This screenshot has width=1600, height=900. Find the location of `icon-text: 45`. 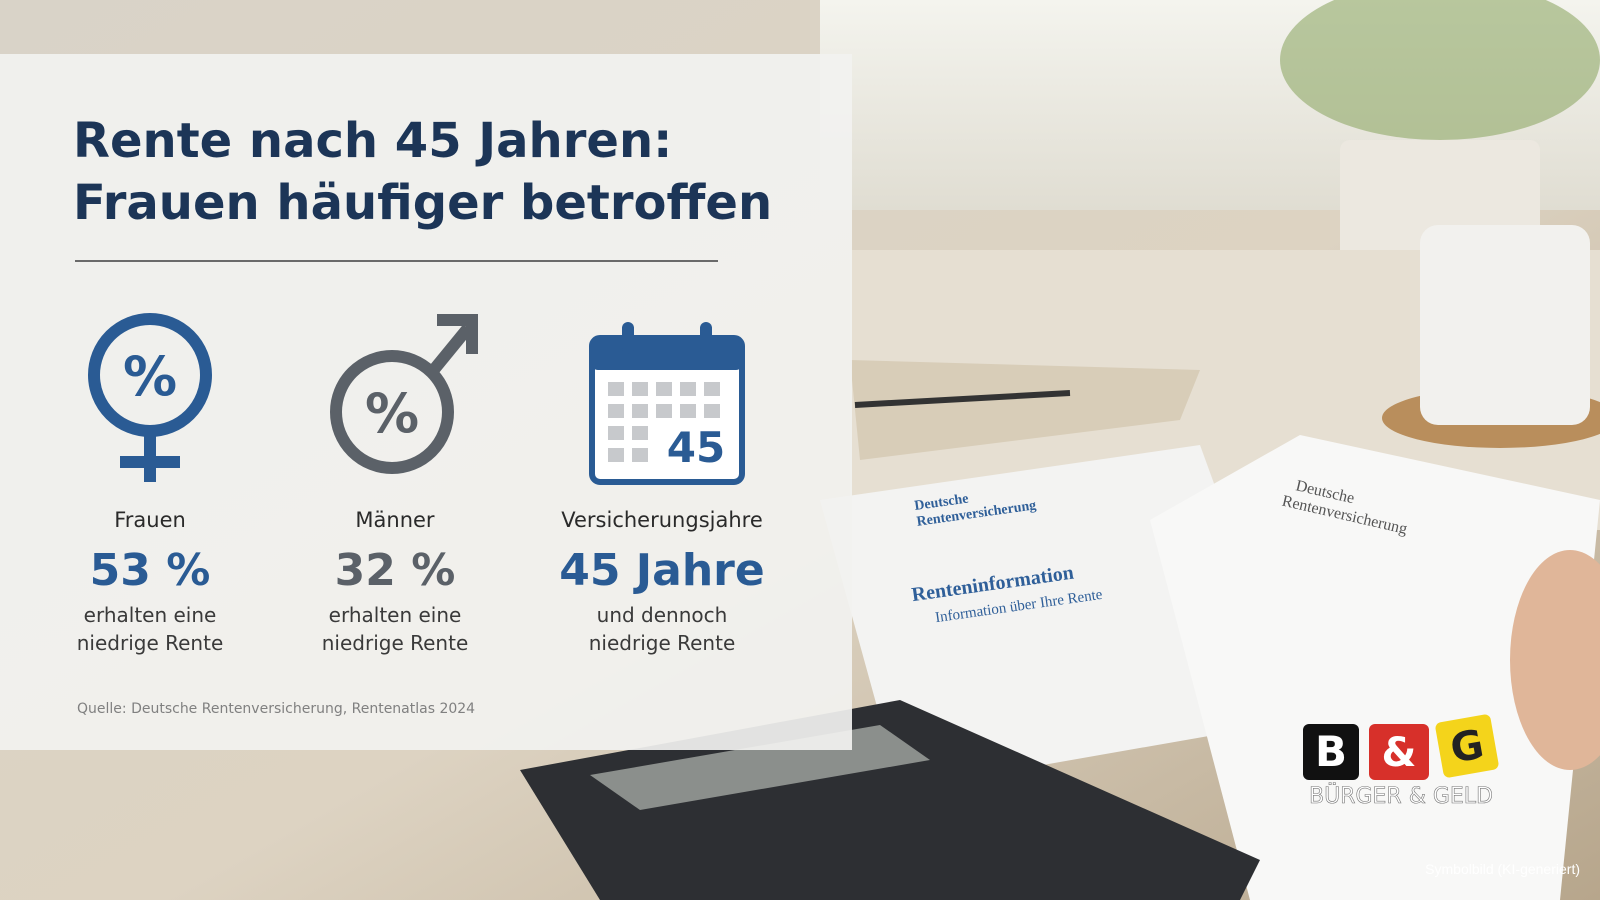

icon-text: 45 is located at coordinates (696, 447).